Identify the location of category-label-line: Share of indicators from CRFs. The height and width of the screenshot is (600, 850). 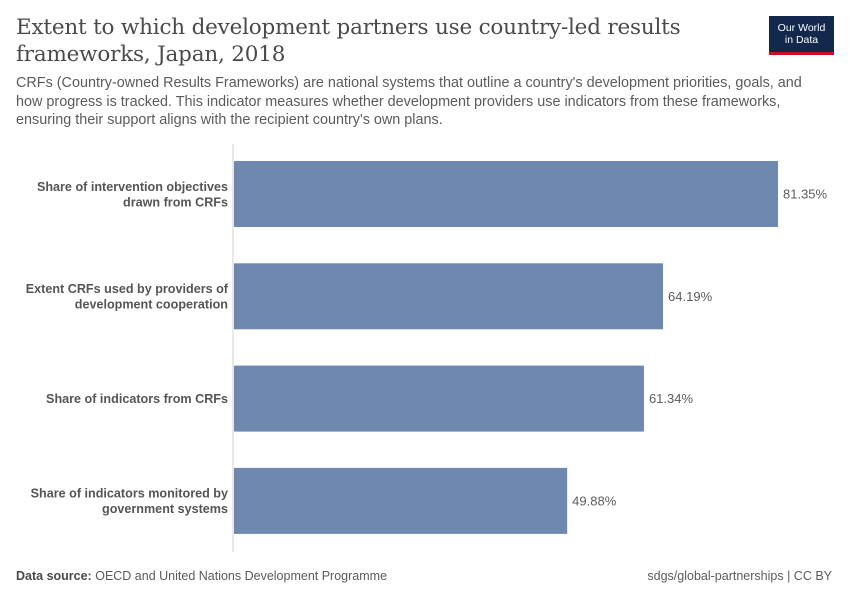
(137, 399).